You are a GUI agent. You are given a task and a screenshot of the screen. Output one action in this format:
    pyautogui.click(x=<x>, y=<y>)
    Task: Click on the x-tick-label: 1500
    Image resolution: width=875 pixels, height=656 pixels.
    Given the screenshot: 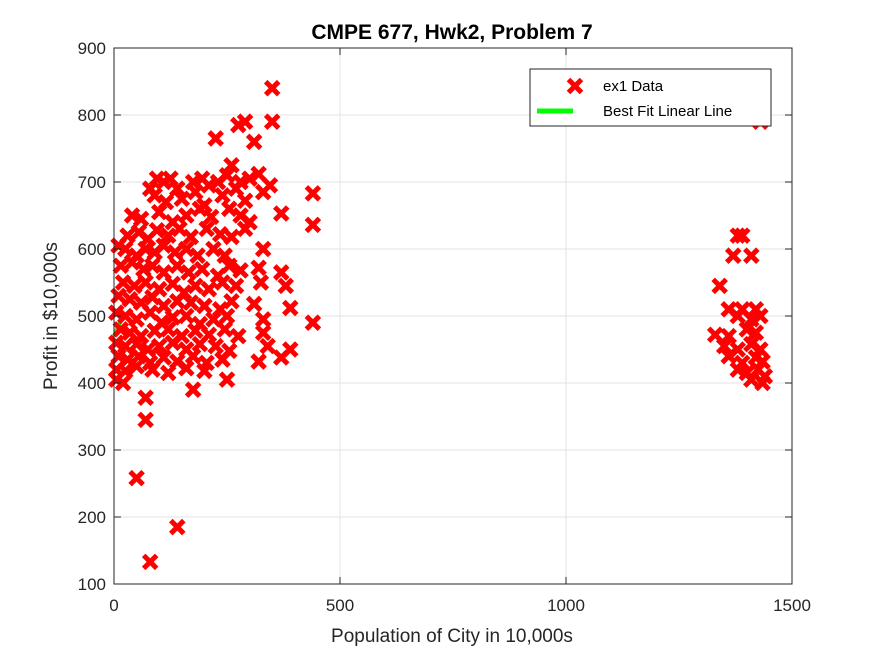 What is the action you would take?
    pyautogui.click(x=792, y=605)
    